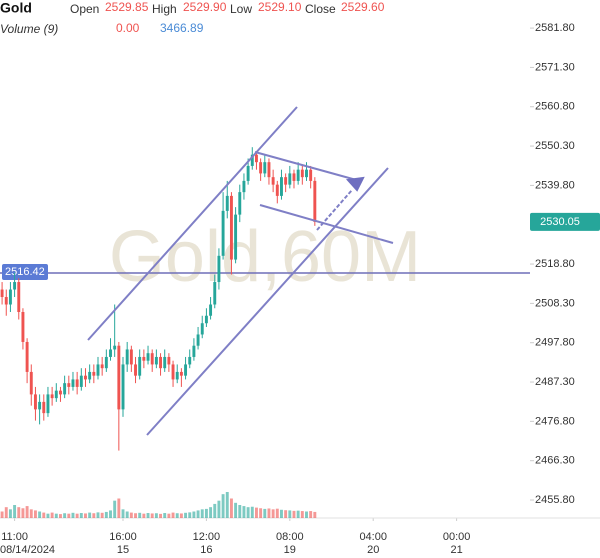  Describe the element at coordinates (555, 421) in the screenshot. I see `y-tick-label: 2476.80` at that location.